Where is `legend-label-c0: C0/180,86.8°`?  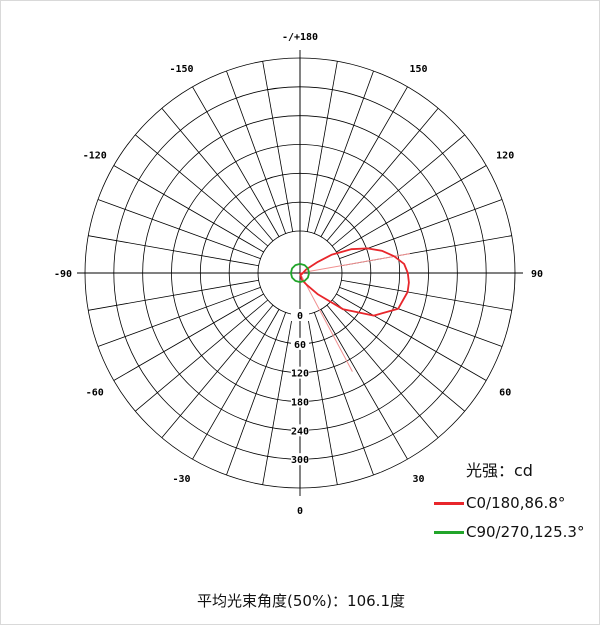 legend-label-c0: C0/180,86.8° is located at coordinates (516, 503).